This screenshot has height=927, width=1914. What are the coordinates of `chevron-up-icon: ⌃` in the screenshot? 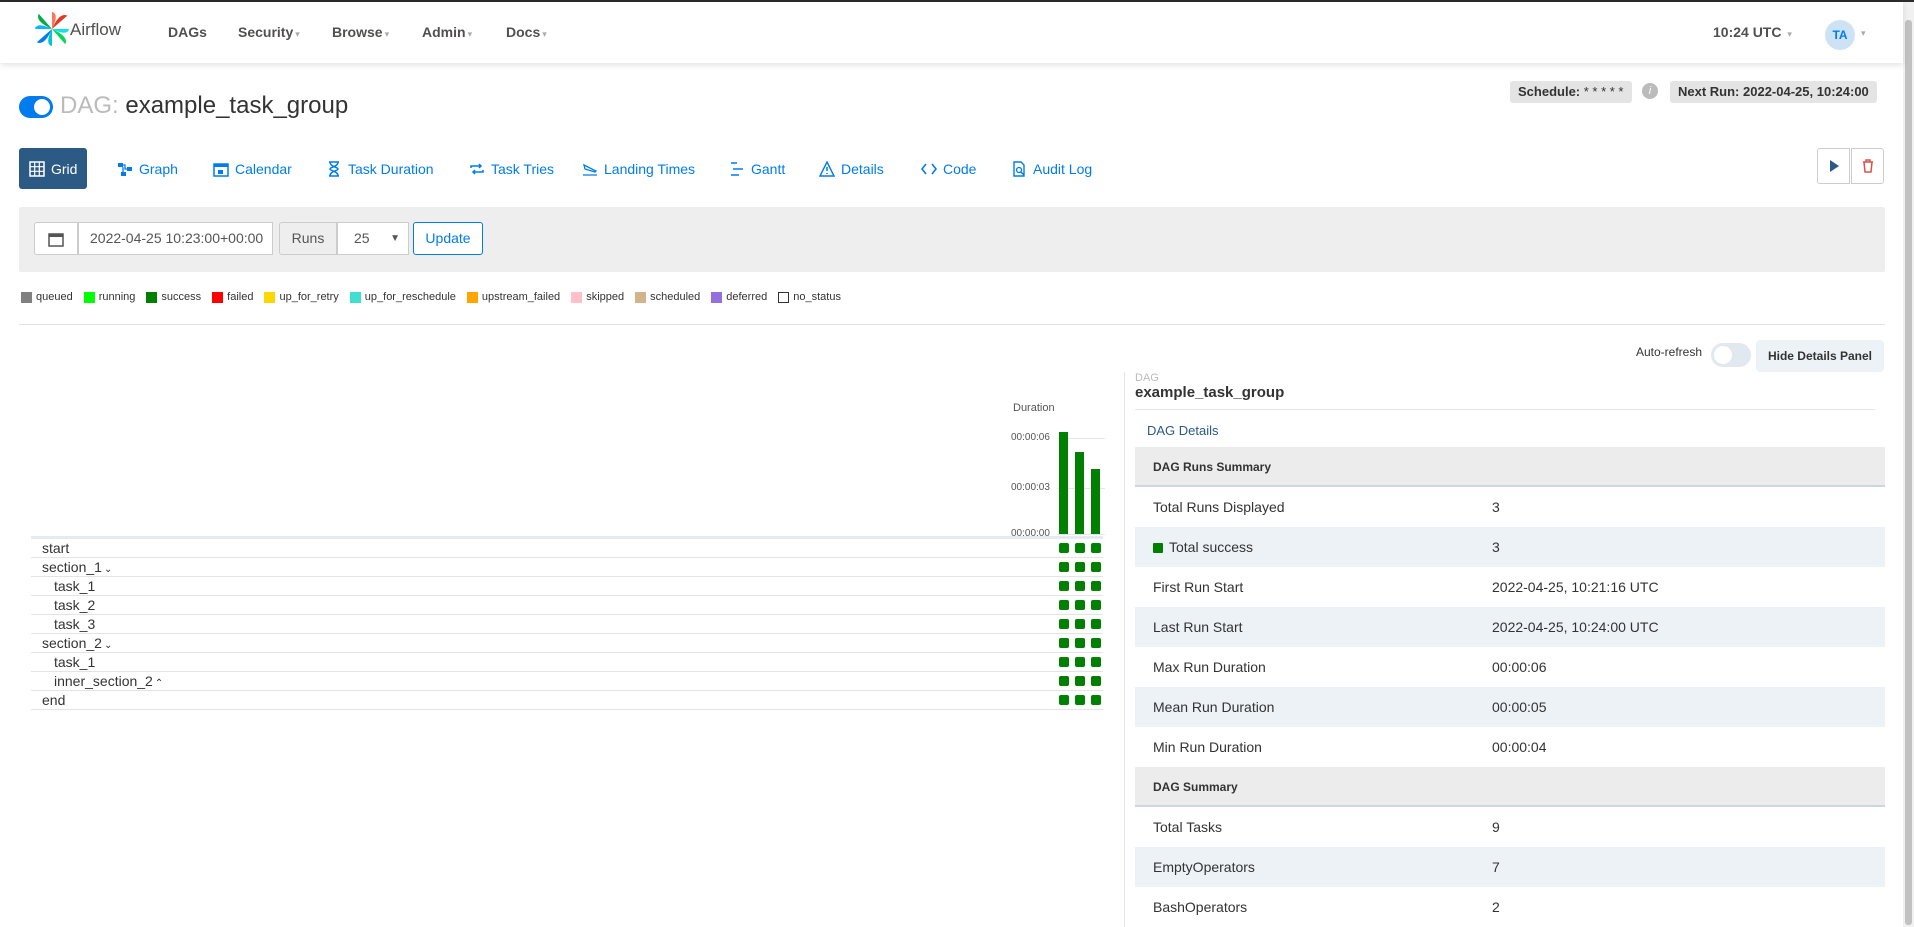 It's located at (159, 683).